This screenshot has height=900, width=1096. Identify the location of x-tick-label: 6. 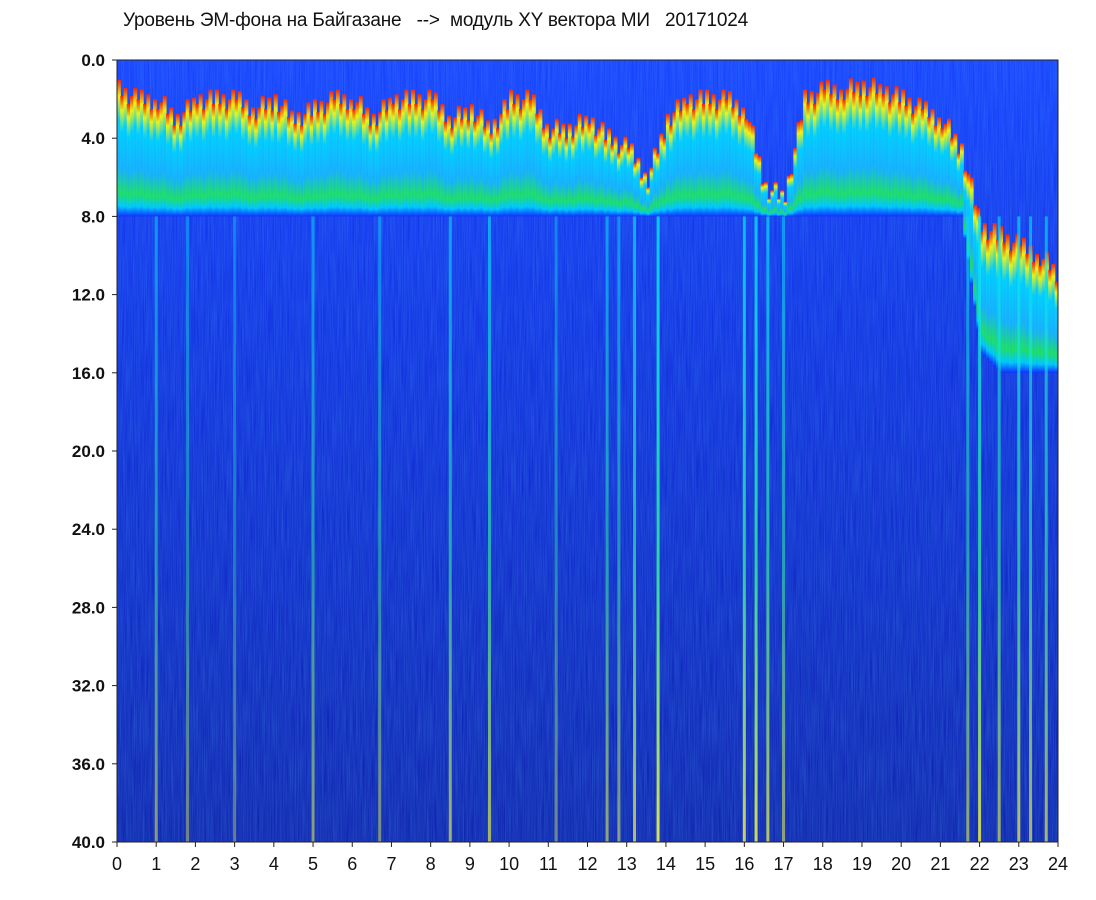
(352, 864).